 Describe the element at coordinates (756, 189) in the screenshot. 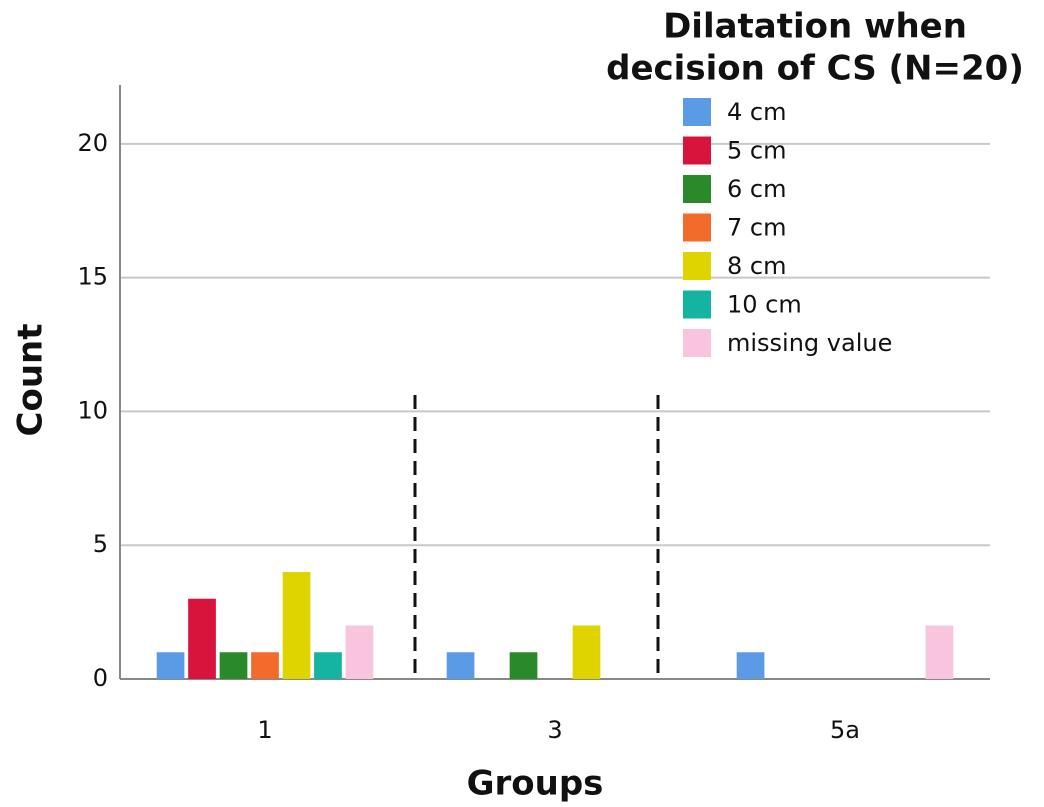

I see `legend-label: 6 cm` at that location.